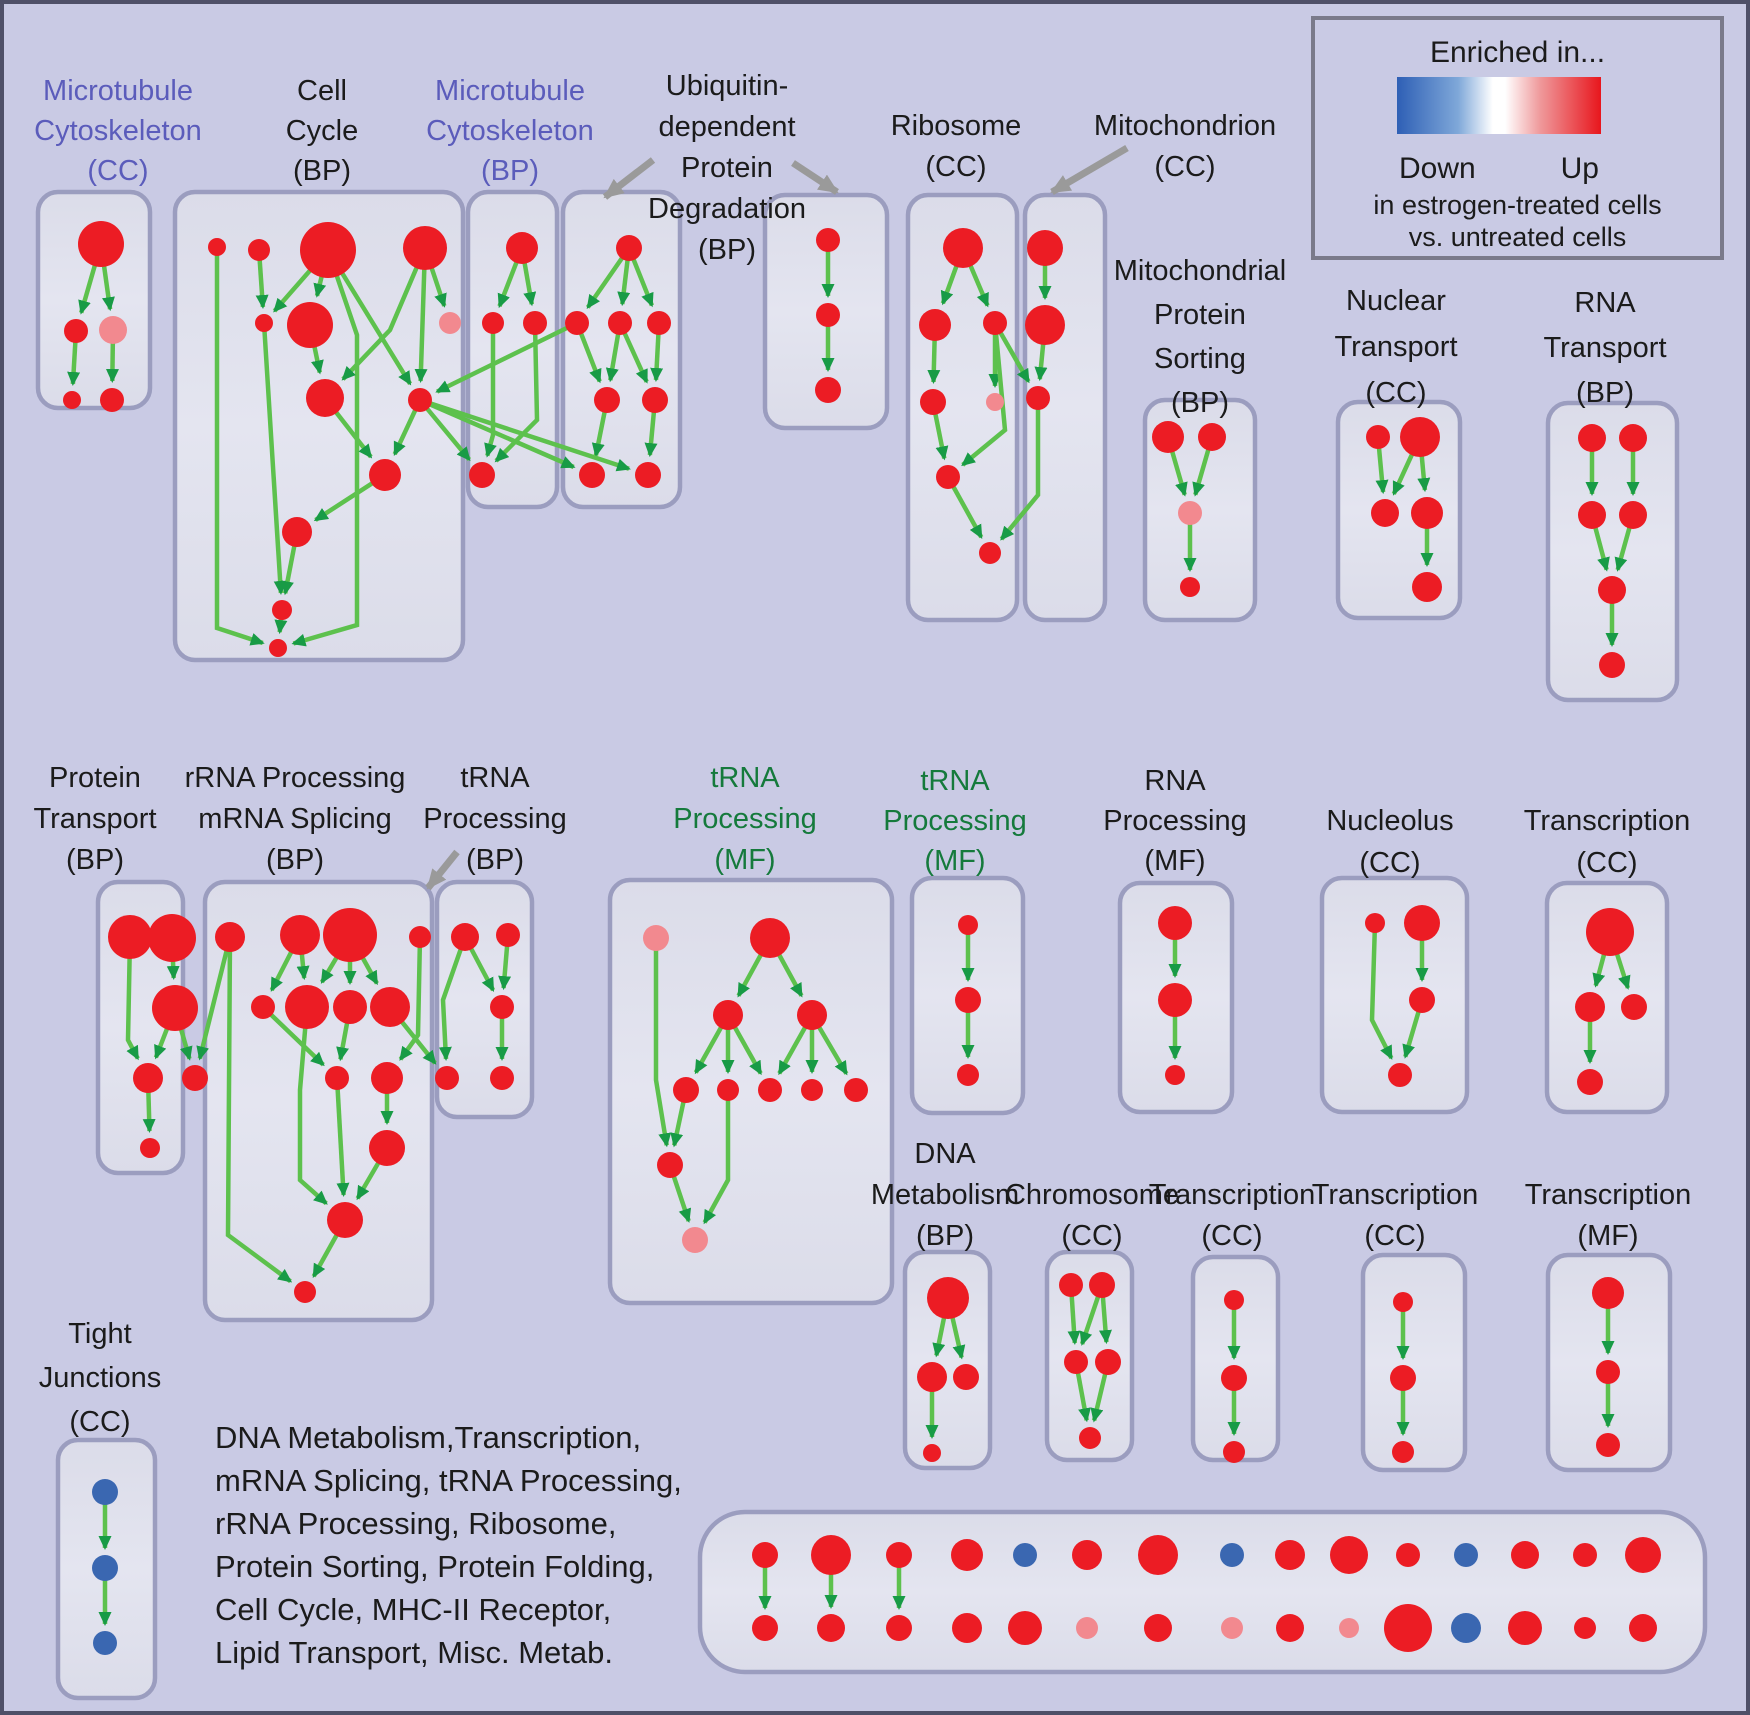 This screenshot has width=1750, height=1715. I want to click on cluster-label-trna-processing-bp: (BP), so click(495, 860).